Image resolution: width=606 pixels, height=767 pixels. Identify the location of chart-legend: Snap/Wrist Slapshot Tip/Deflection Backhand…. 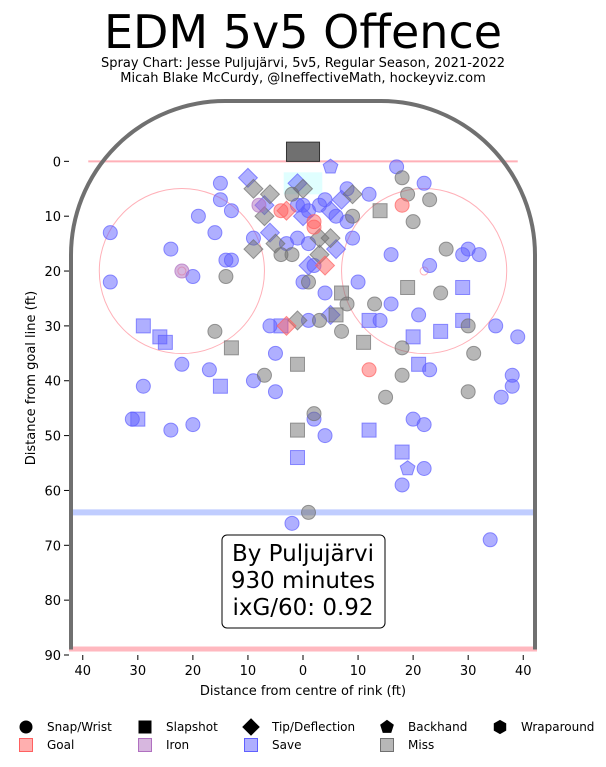
(306, 735).